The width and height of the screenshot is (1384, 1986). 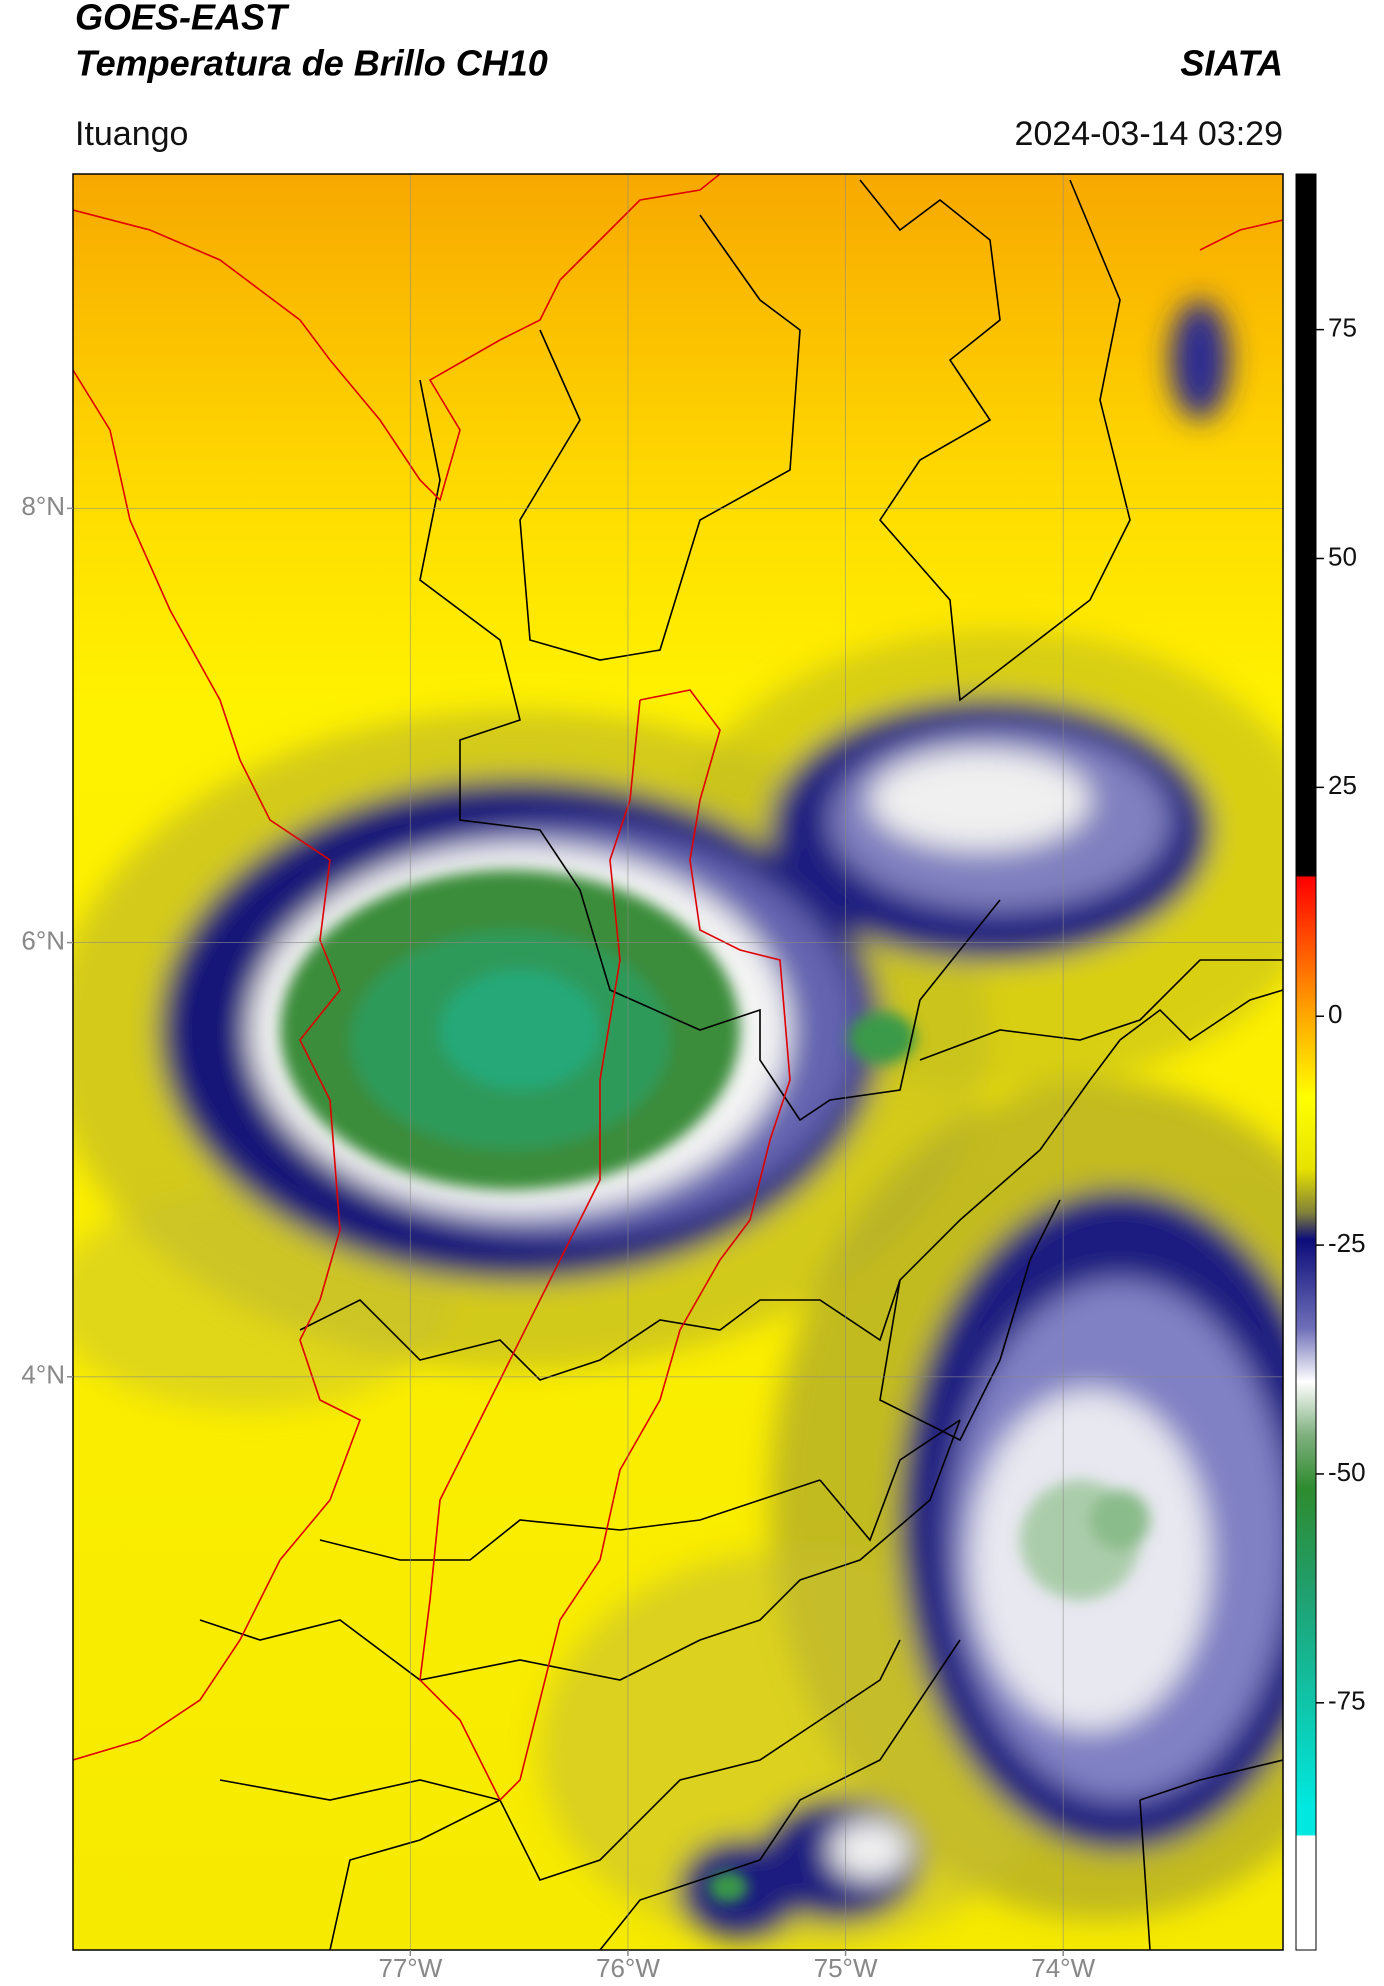 I want to click on agency: SIATA, so click(x=1231, y=63).